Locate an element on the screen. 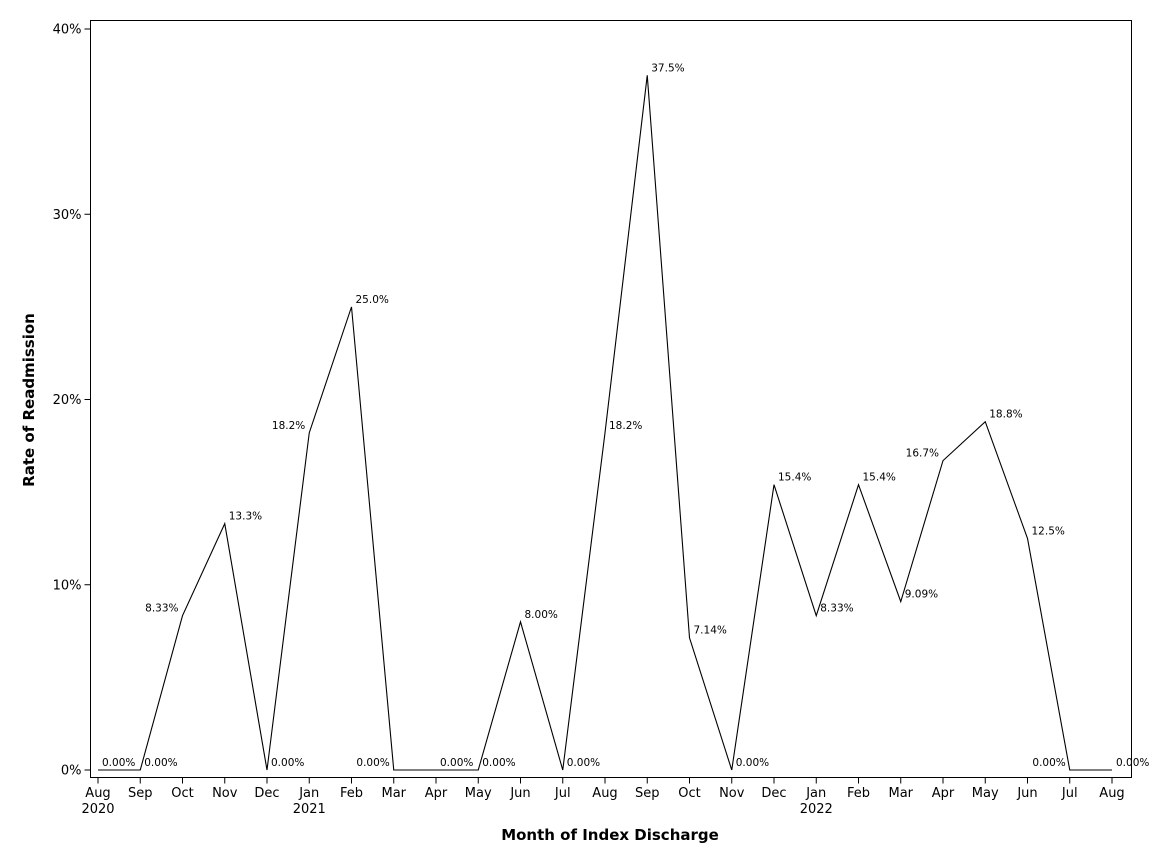 This screenshot has height=864, width=1152. x-tick-label-18: Feb is located at coordinates (858, 793).